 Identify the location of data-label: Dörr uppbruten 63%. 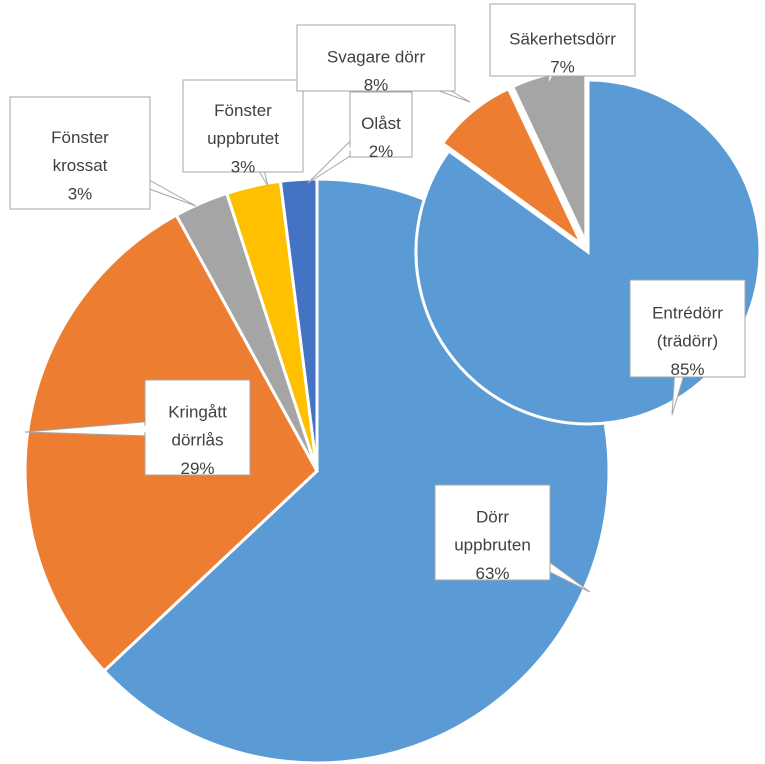
(512, 538).